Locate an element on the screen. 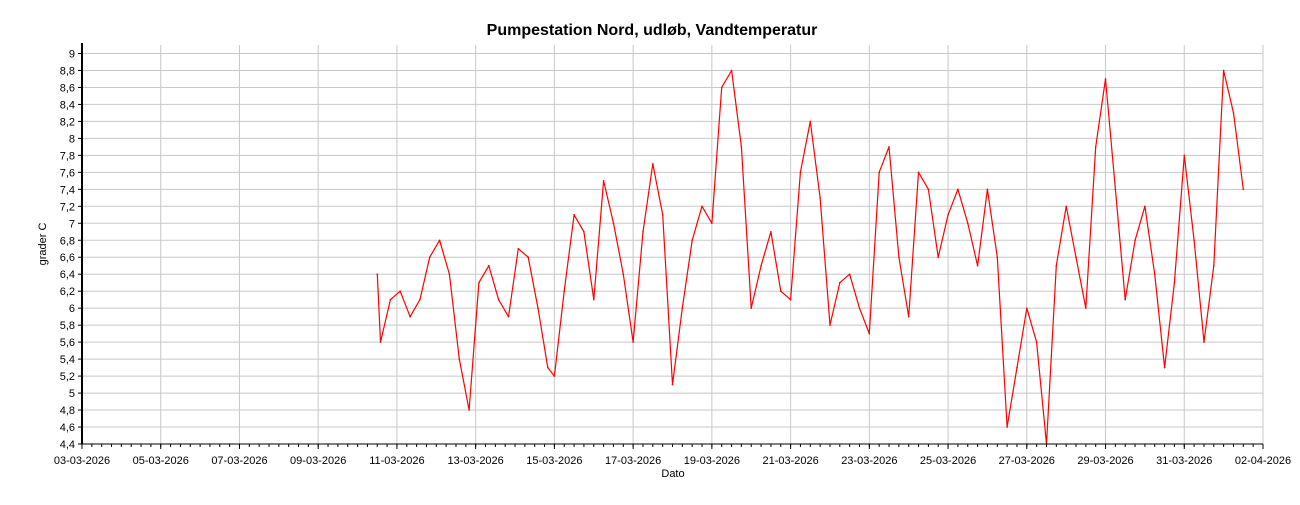  x-tick-label: 17-03-2026 is located at coordinates (633, 461).